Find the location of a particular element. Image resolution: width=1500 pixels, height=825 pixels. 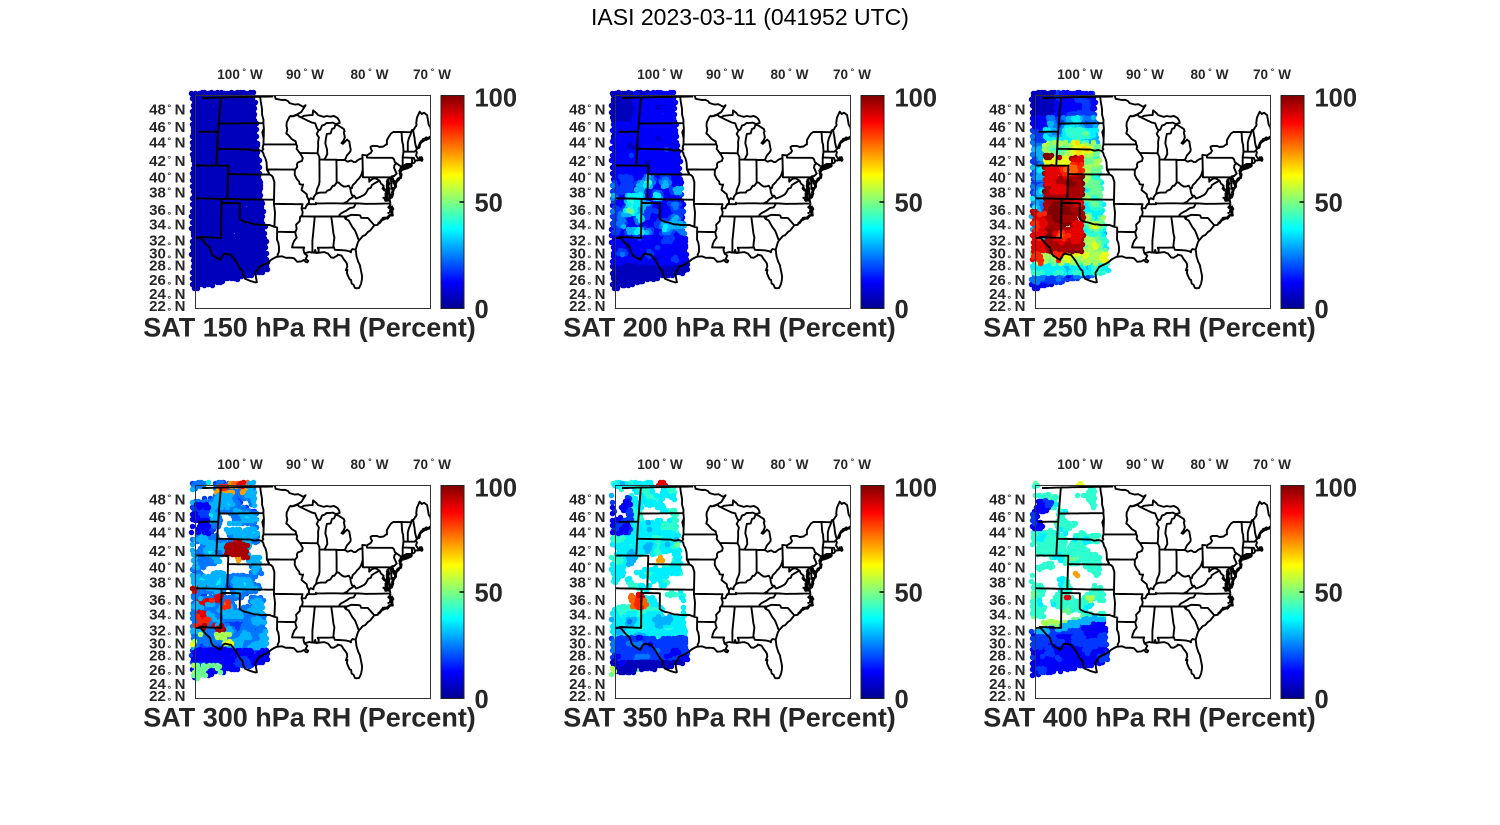

svg-text: SAT 400 hPa RH (Percent) is located at coordinates (1149, 718).